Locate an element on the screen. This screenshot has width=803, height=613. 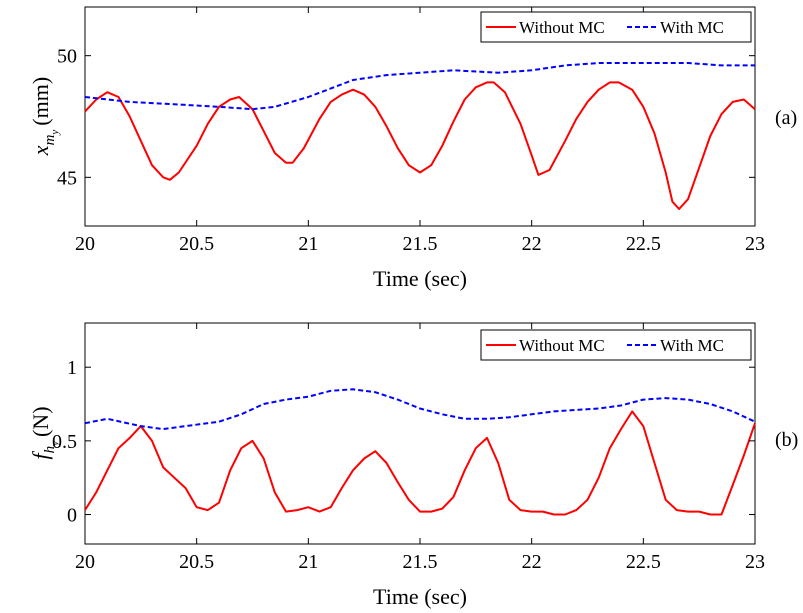
y-tick-label: 0 is located at coordinates (72, 516).